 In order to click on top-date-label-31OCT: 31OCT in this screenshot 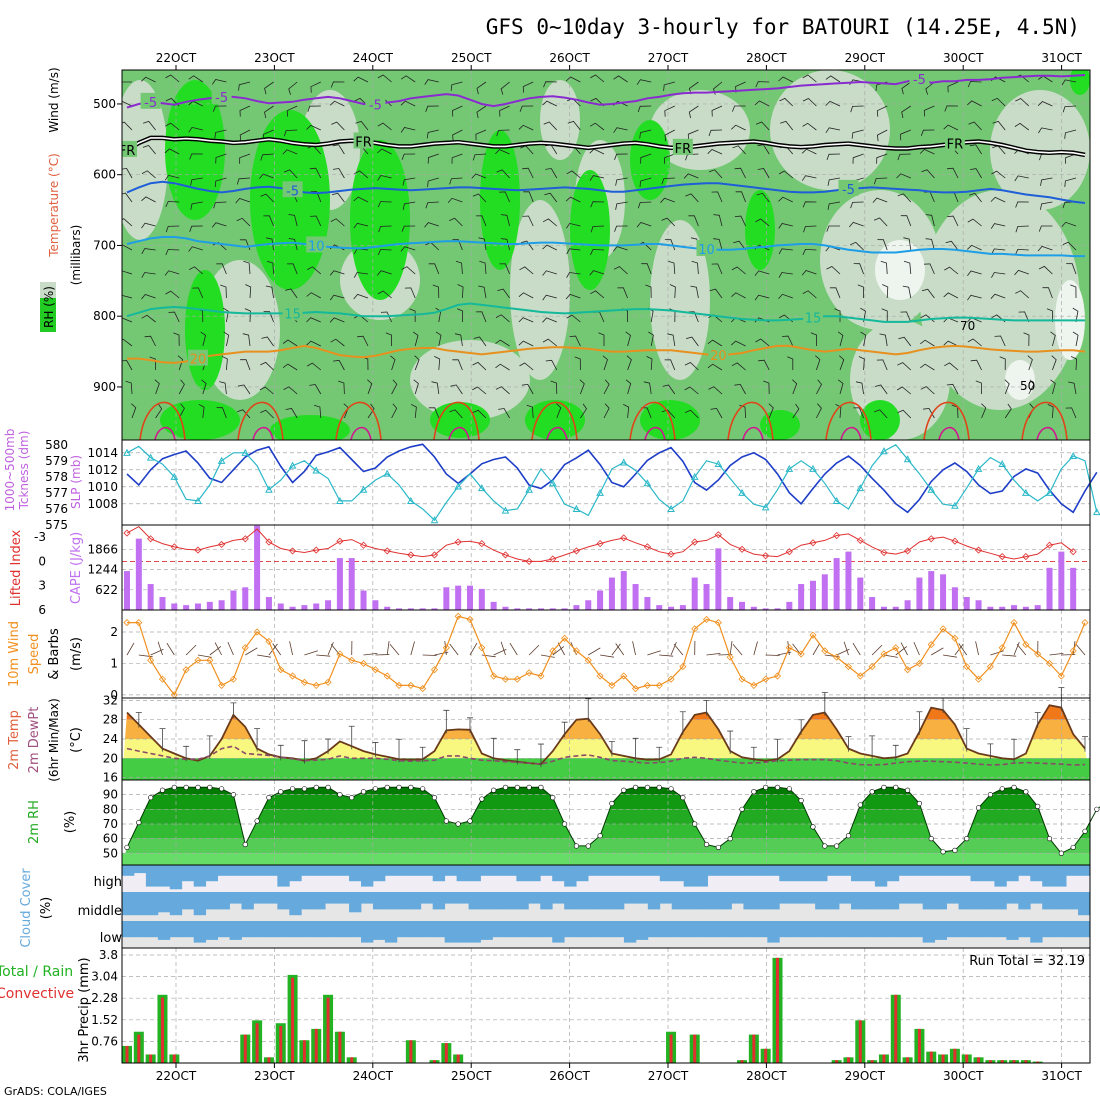, I will do `click(1061, 58)`.